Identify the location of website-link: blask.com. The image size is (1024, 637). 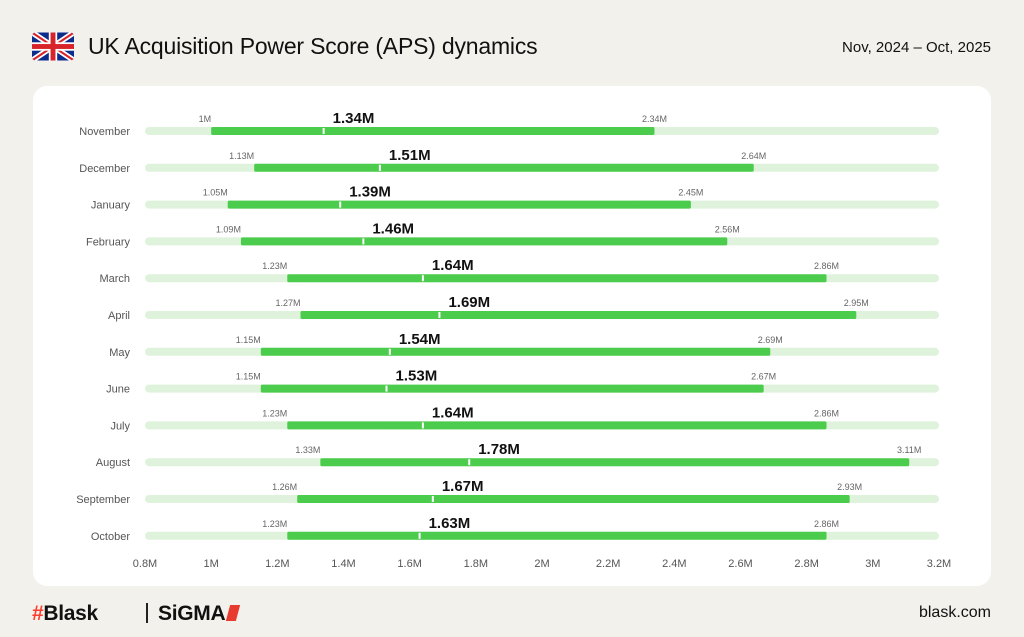
(954, 612).